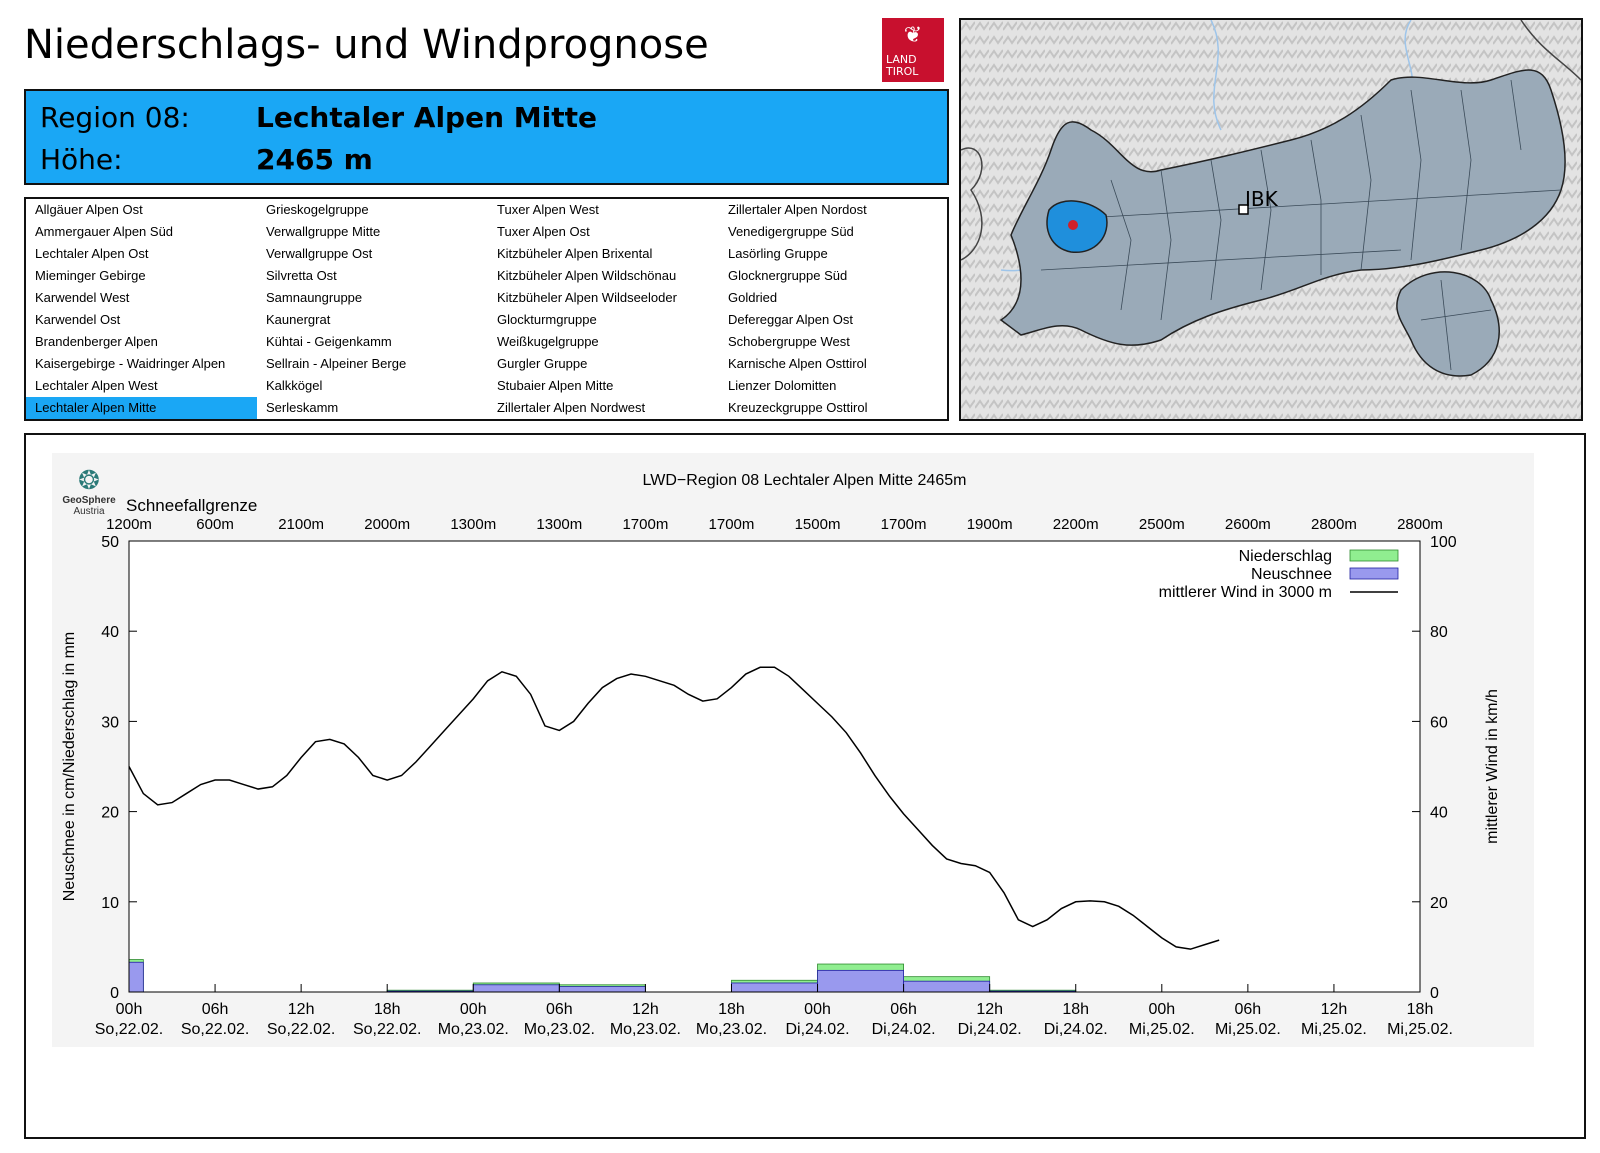 Image resolution: width=1600 pixels, height=1153 pixels. What do you see at coordinates (901, 59) in the screenshot?
I see `logo-line-1: LAND` at bounding box center [901, 59].